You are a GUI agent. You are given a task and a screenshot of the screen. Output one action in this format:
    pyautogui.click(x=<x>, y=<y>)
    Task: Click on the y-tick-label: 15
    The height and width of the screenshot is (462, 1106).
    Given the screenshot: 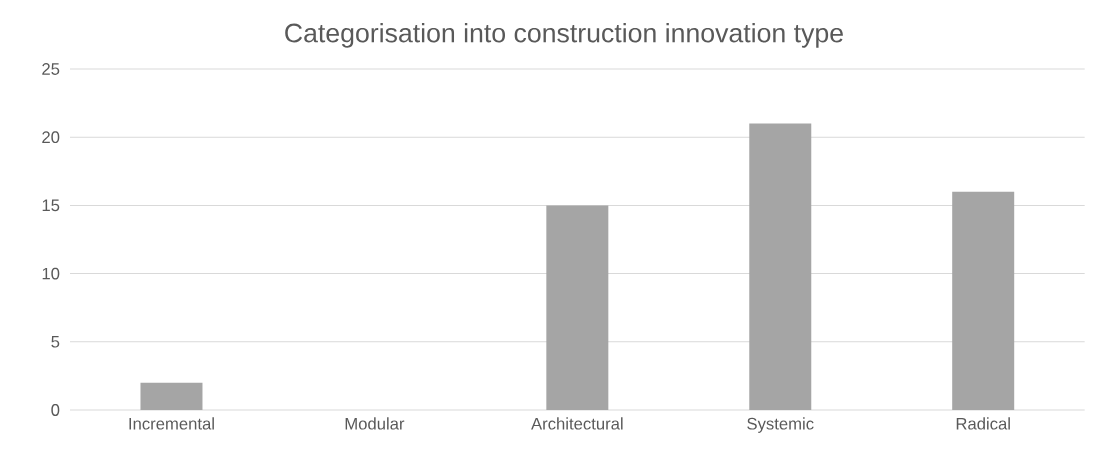 What is the action you would take?
    pyautogui.click(x=51, y=205)
    